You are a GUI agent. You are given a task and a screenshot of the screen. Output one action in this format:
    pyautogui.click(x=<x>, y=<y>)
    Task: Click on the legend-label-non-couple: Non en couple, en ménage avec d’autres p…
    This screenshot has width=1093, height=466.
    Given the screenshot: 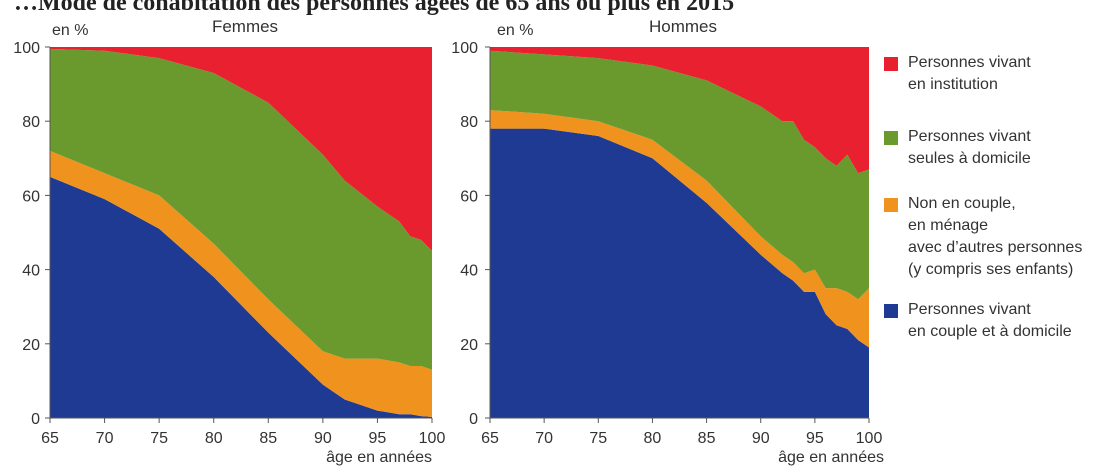 What is the action you would take?
    pyautogui.click(x=995, y=236)
    